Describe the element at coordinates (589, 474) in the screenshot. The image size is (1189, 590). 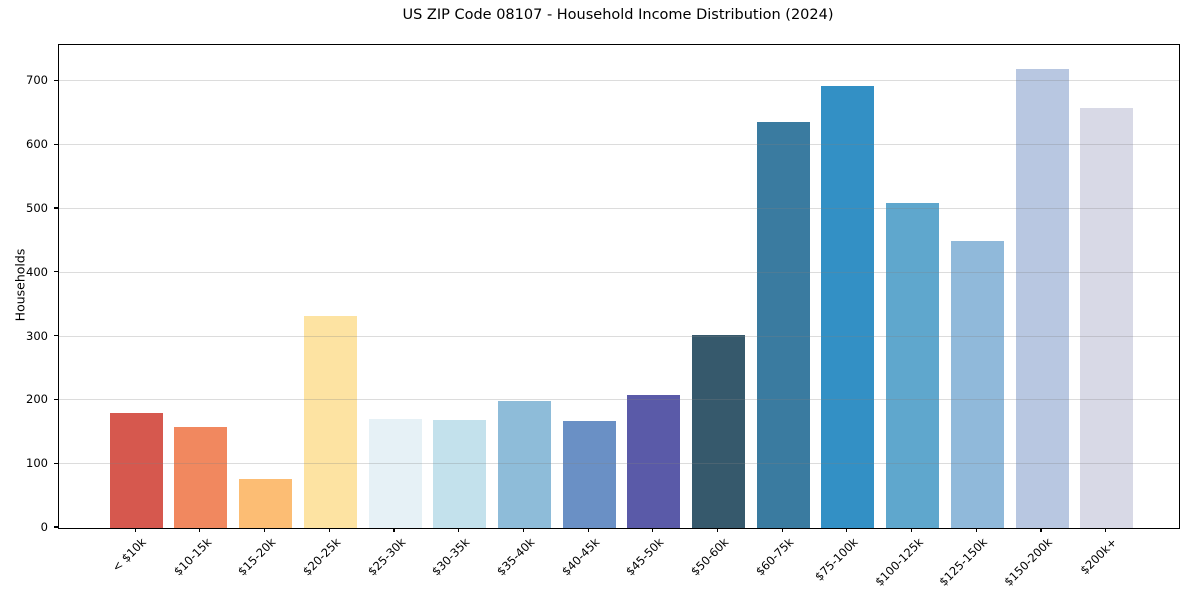
I see `bar-$40-45k` at that location.